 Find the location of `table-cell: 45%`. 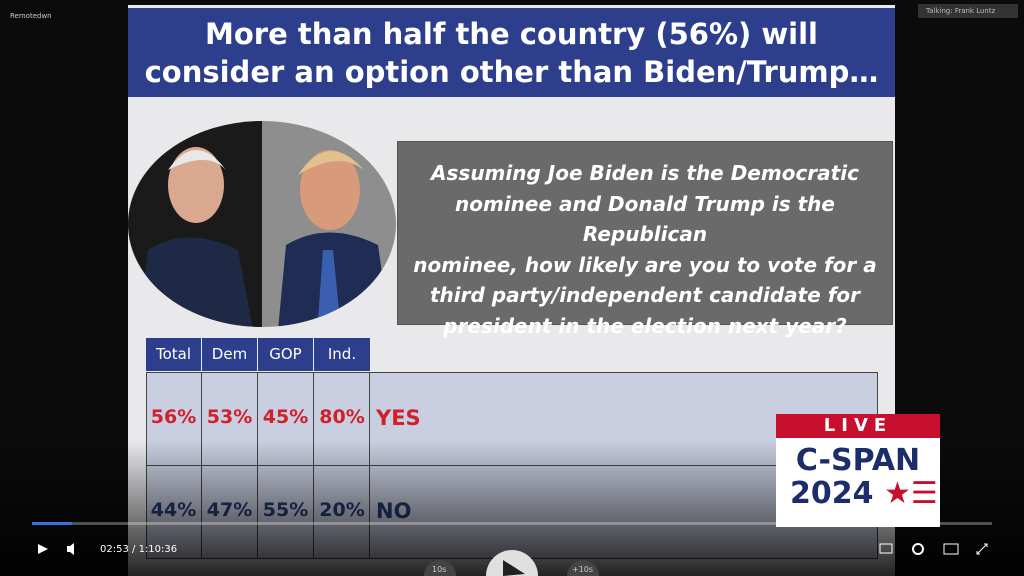

table-cell: 45% is located at coordinates (285, 417).